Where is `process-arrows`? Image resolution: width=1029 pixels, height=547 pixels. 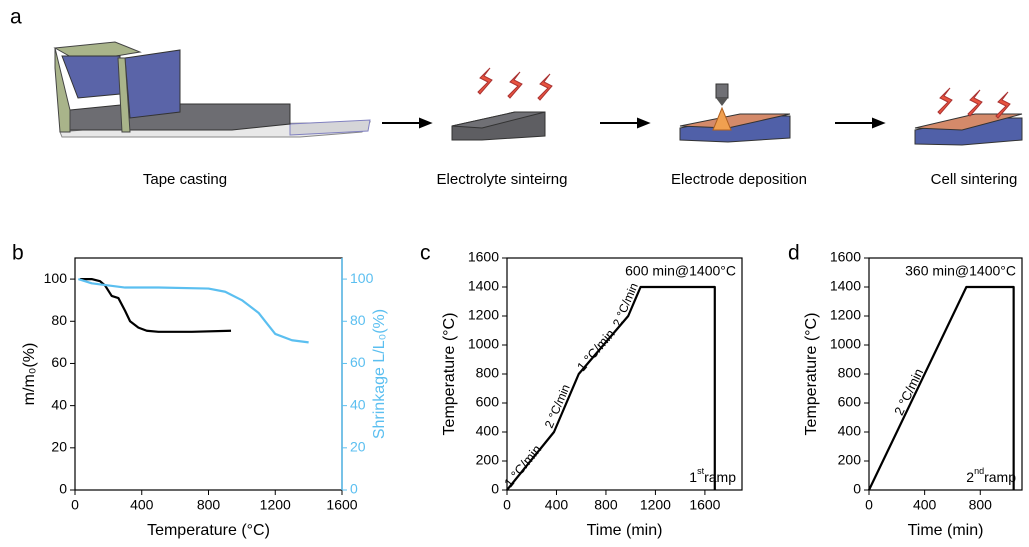 process-arrows is located at coordinates (634, 123).